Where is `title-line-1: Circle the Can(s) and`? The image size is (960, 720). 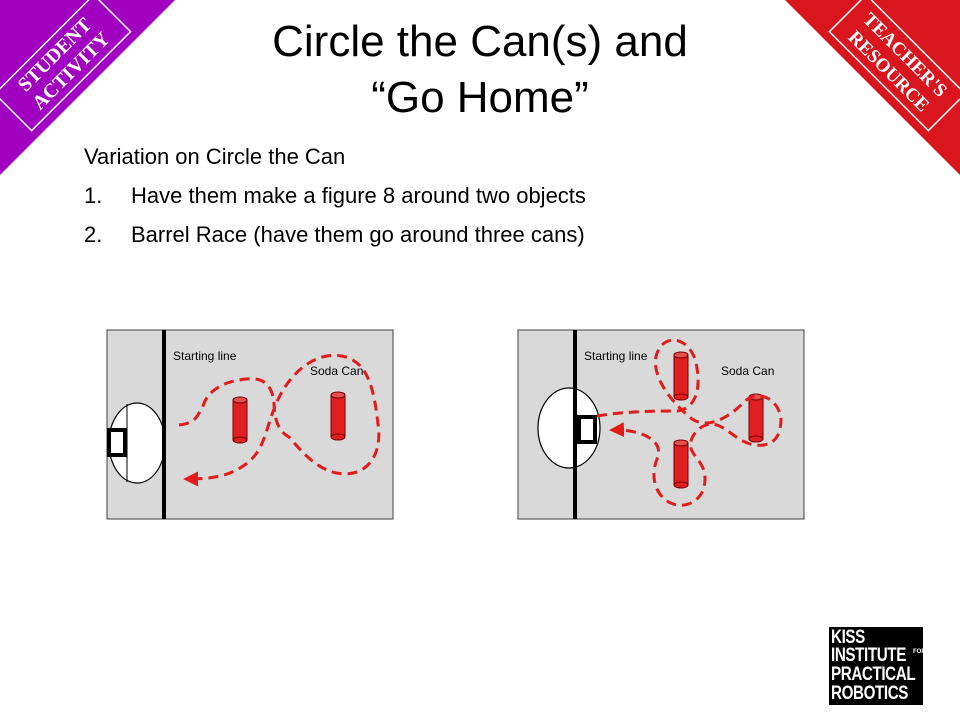
title-line-1: Circle the Can(s) and is located at coordinates (480, 41).